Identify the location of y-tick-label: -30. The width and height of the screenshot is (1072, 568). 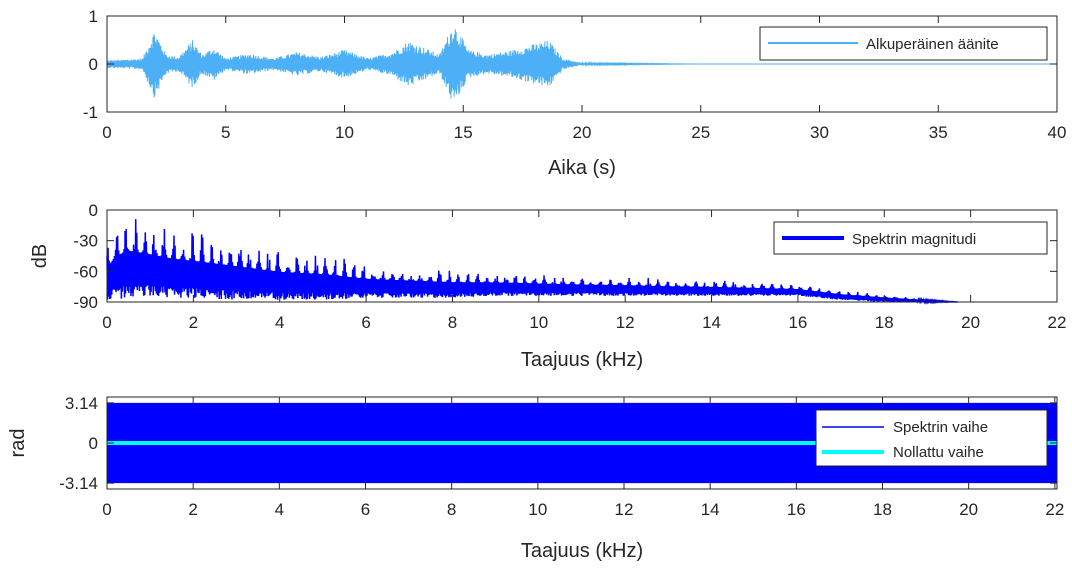
(85, 241).